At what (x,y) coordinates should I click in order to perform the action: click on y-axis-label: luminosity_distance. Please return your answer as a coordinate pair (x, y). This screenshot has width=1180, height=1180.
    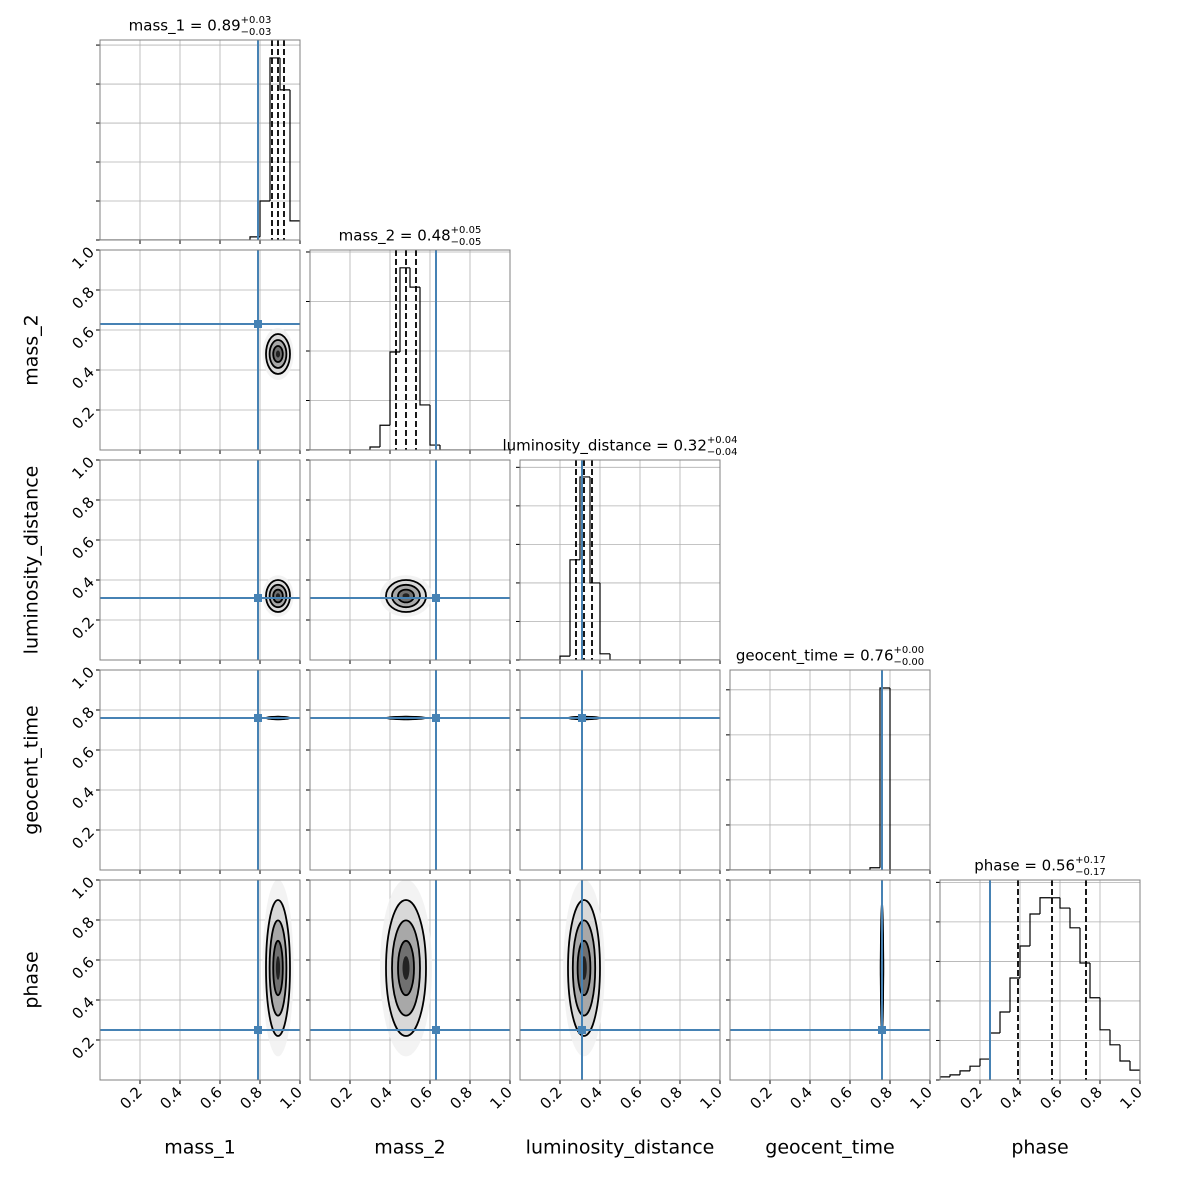
    Looking at the image, I should click on (32, 560).